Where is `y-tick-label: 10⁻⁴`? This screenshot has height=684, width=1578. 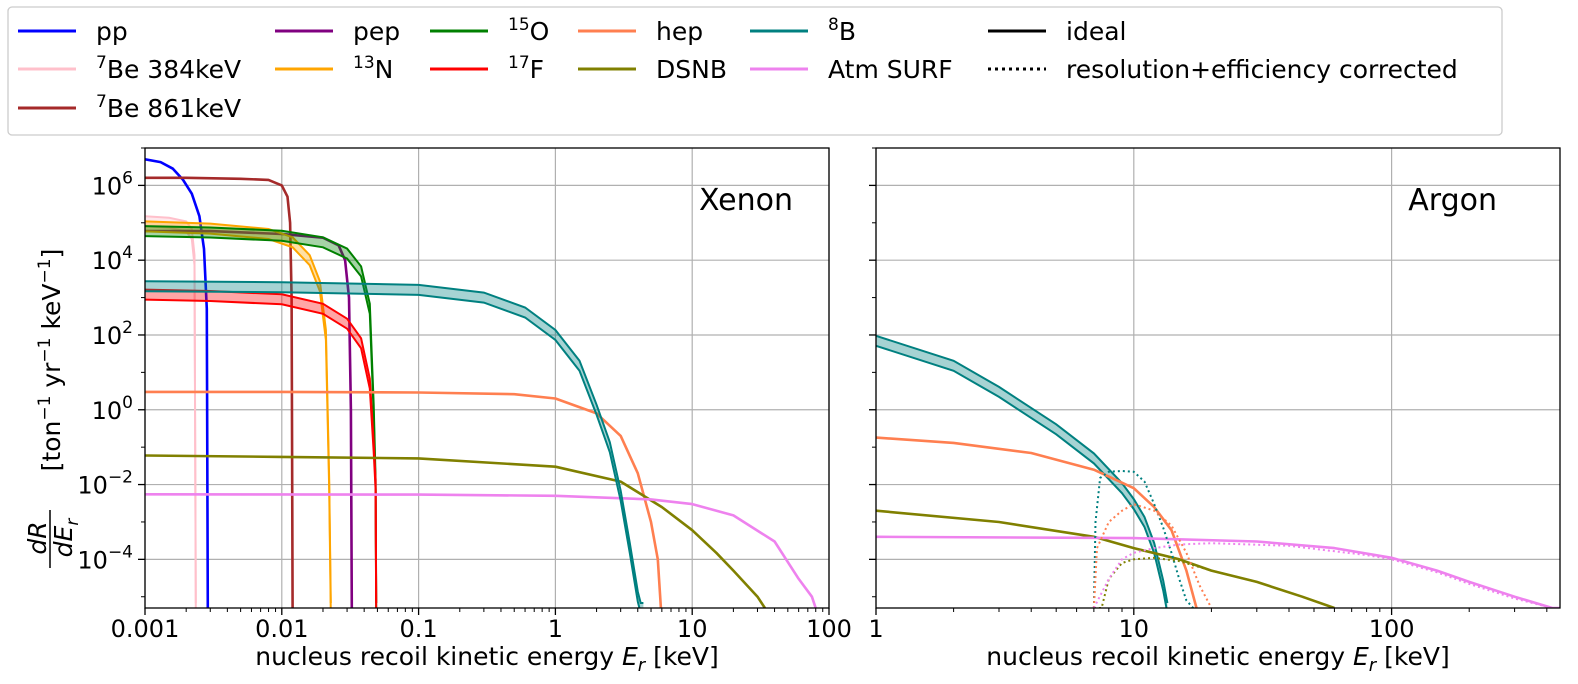
y-tick-label: 10⁻⁴ is located at coordinates (105, 558).